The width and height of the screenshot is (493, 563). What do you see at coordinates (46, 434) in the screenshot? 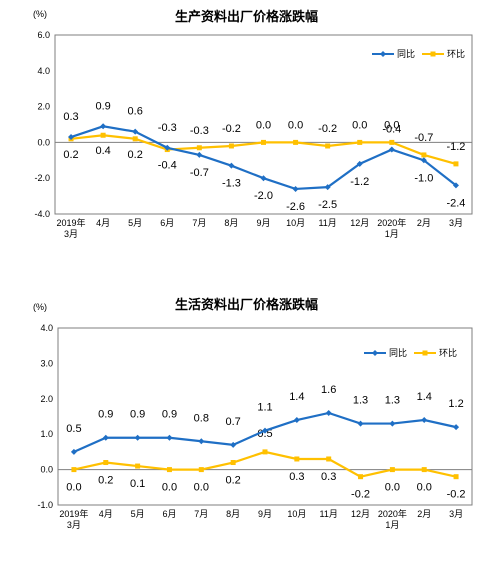
I see `y-tick-label: 1.0` at bounding box center [46, 434].